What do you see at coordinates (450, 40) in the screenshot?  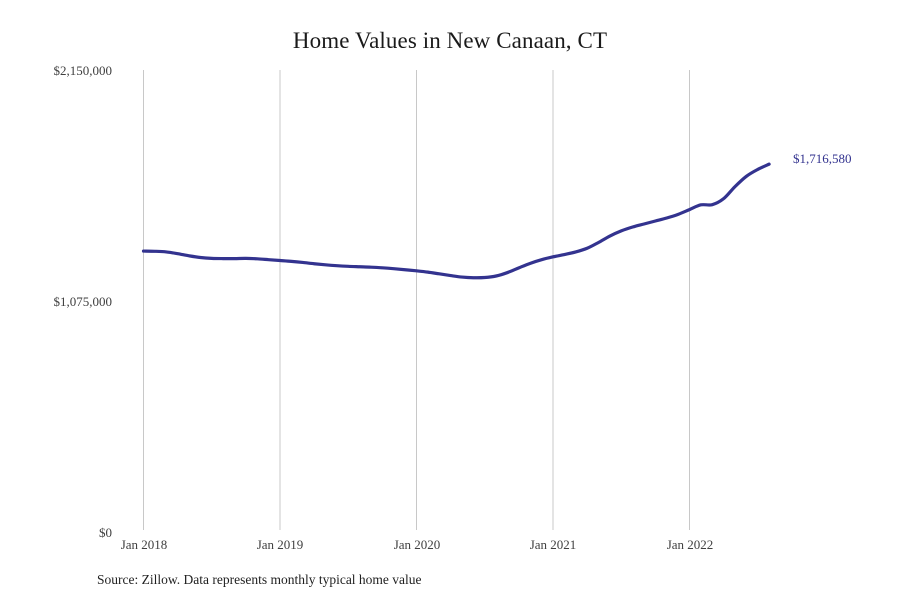 I see `chart-title: Home Values in New Canaan, CT` at bounding box center [450, 40].